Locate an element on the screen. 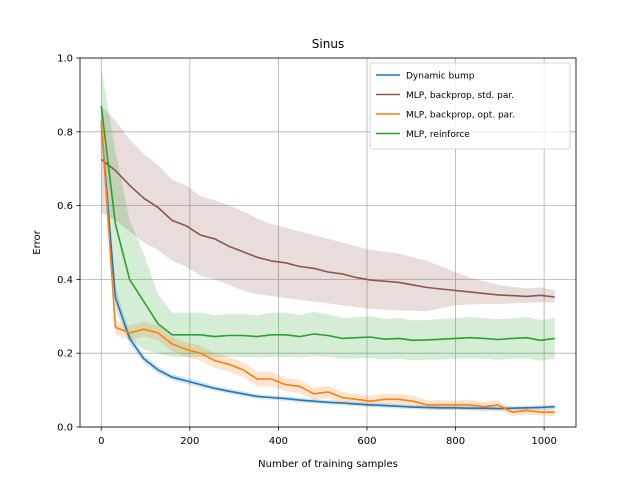  y-axis-label: Error is located at coordinates (37, 241).